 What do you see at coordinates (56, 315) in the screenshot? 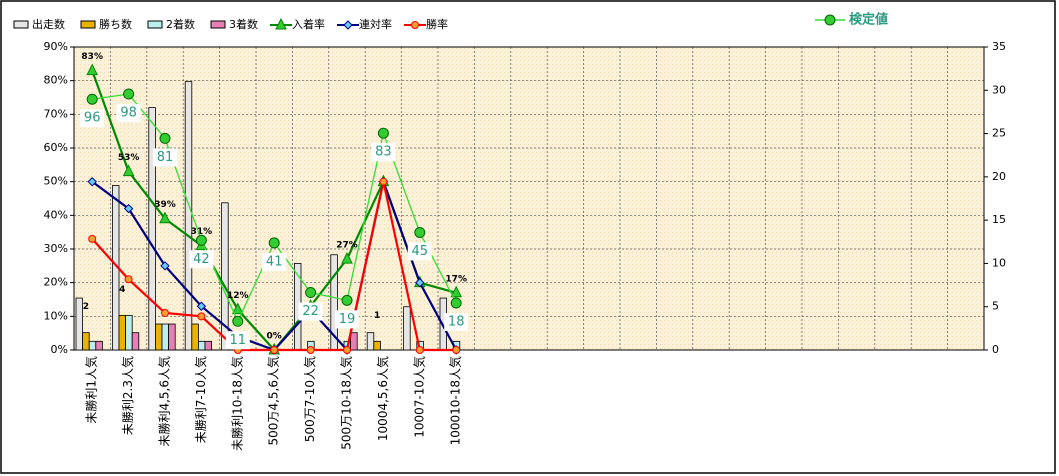
I see `y-tick-label: 10%` at bounding box center [56, 315].